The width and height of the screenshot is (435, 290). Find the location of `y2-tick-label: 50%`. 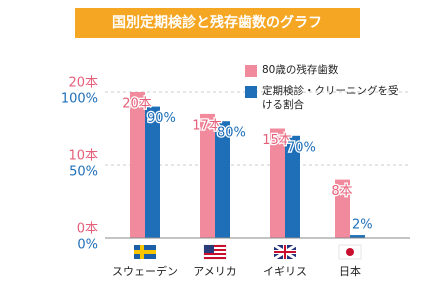

y2-tick-label: 50% is located at coordinates (83, 172).